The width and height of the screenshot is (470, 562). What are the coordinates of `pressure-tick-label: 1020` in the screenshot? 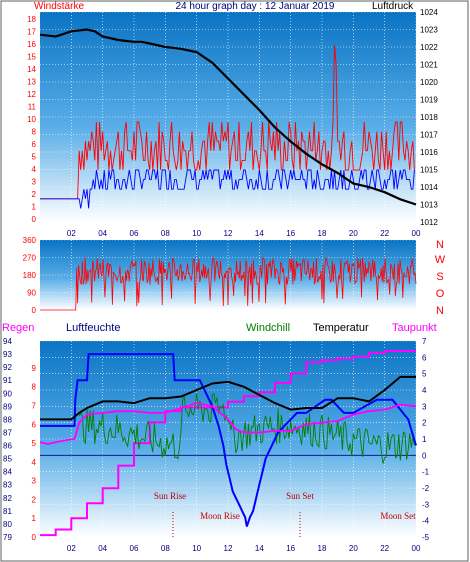 It's located at (429, 82).